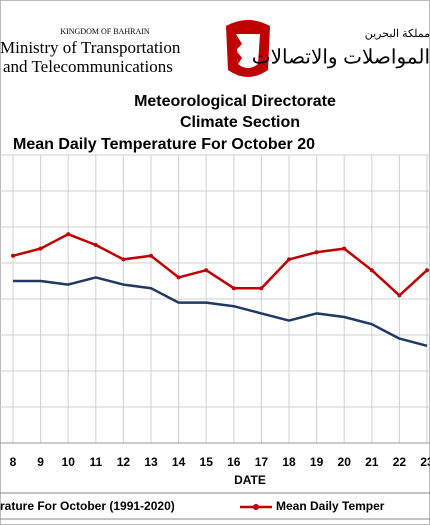  Describe the element at coordinates (151, 462) in the screenshot. I see `x-tick-label: 13` at that location.